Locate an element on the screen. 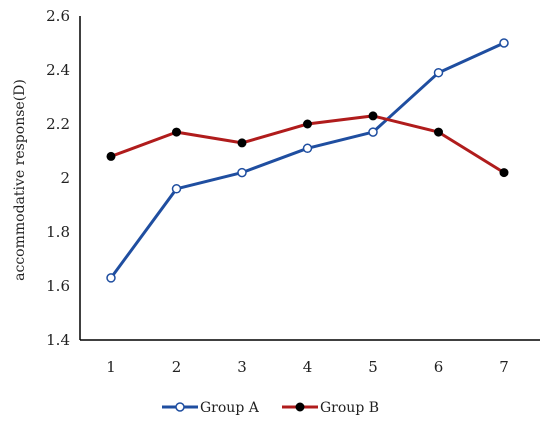  legend-item: Group B is located at coordinates (330, 408).